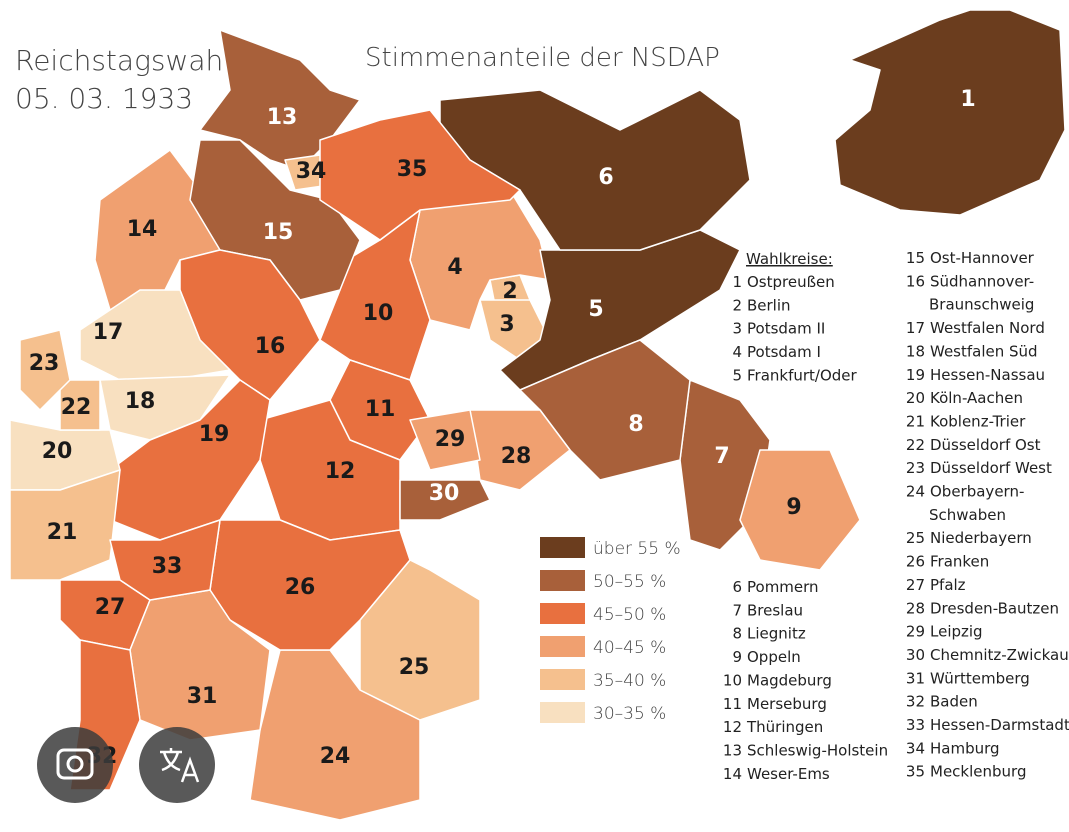 The height and width of the screenshot is (832, 1069). What do you see at coordinates (732, 774) in the screenshot?
I see `list-number: 14` at bounding box center [732, 774].